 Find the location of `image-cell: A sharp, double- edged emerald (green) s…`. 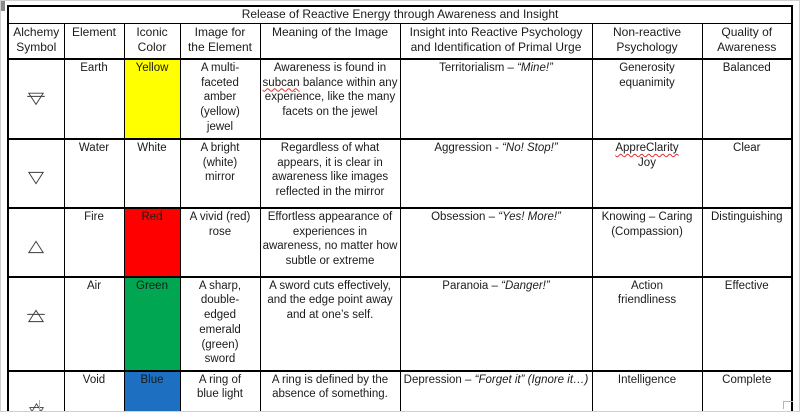

image-cell: A sharp, double- edged emerald (green) s… is located at coordinates (220, 323).